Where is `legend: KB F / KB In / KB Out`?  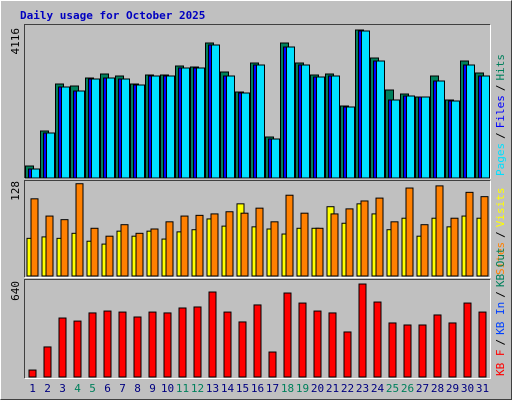
legend: KB F / KB In / KB Out is located at coordinates (500, 311).